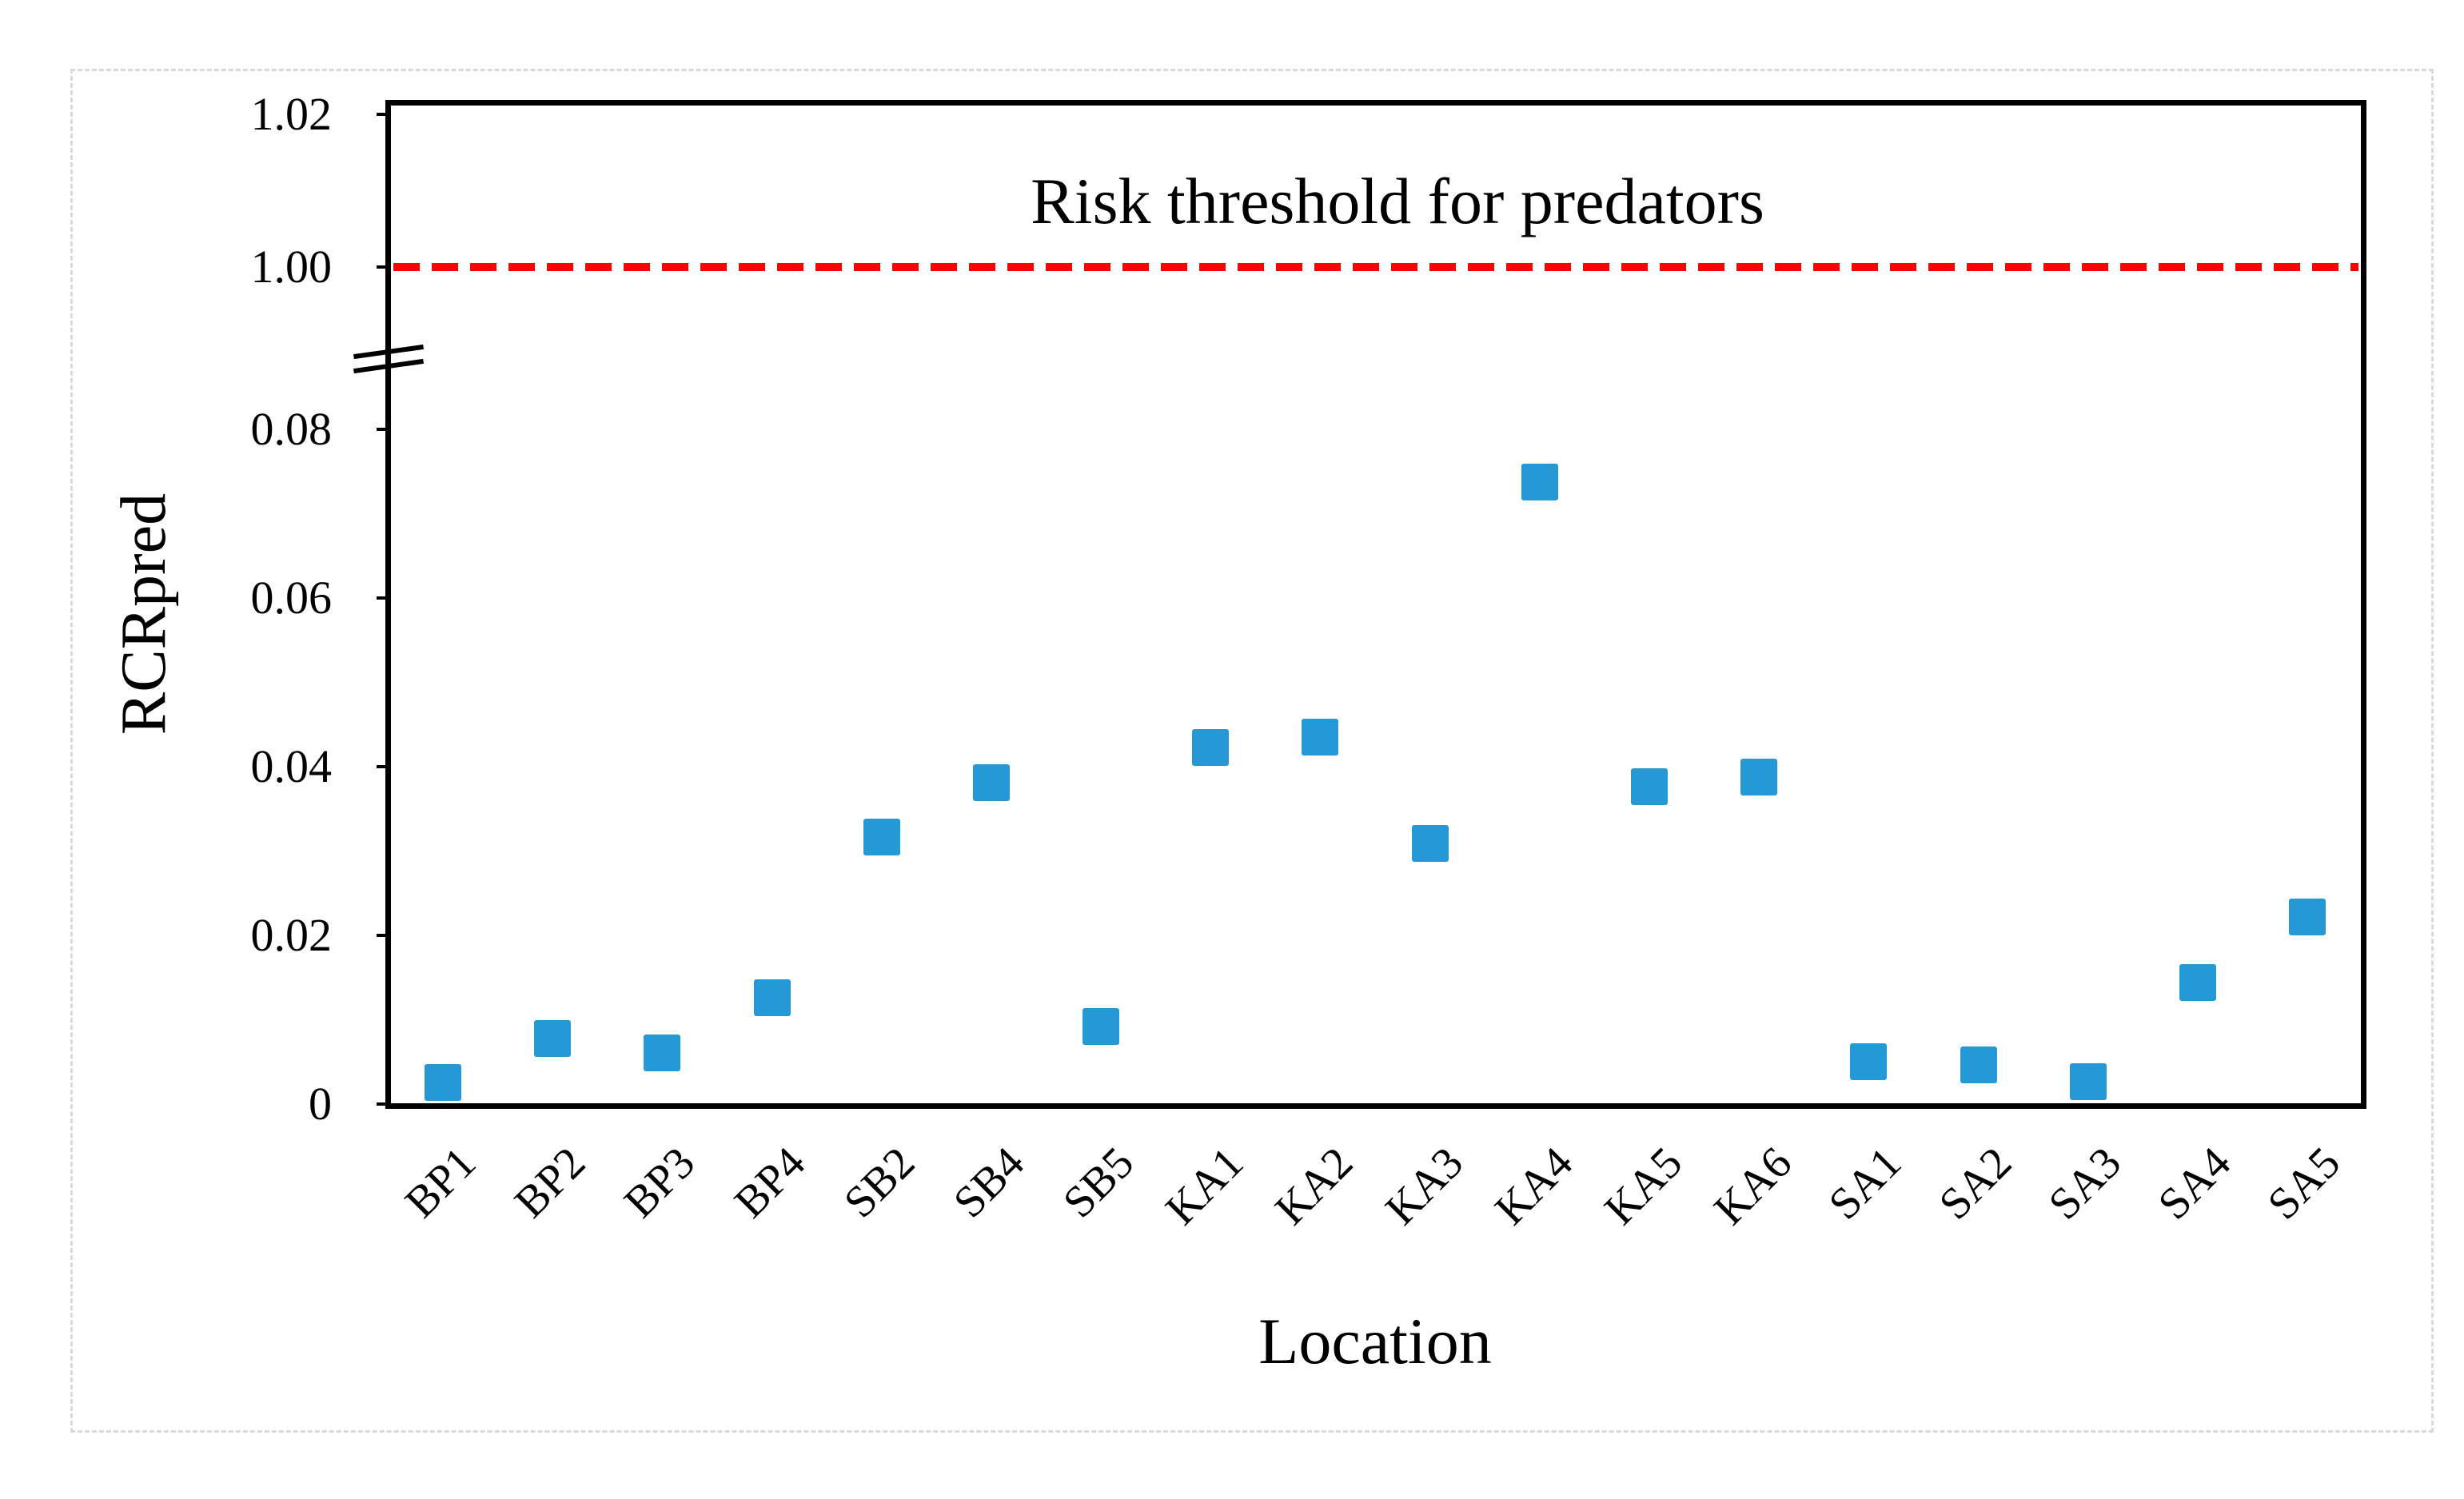 The image size is (2464, 1499). I want to click on x-category-label: SB2, so click(879, 1183).